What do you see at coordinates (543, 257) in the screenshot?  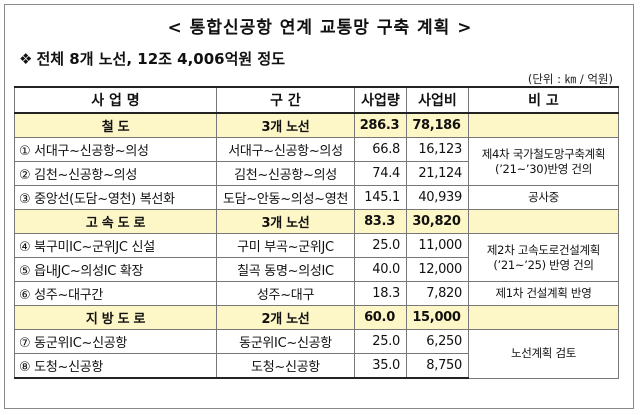 I see `remark-highway-plan: 제2차 고속도로건설계획 (’21~’25) 반영 건의` at bounding box center [543, 257].